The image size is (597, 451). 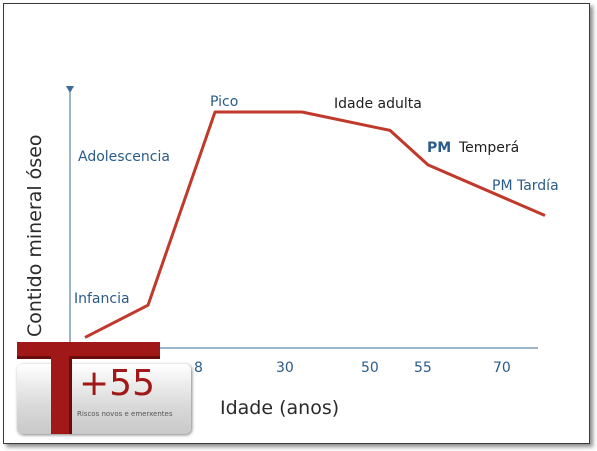 What do you see at coordinates (378, 104) in the screenshot?
I see `annotation-idade-adulta: Idade adulta` at bounding box center [378, 104].